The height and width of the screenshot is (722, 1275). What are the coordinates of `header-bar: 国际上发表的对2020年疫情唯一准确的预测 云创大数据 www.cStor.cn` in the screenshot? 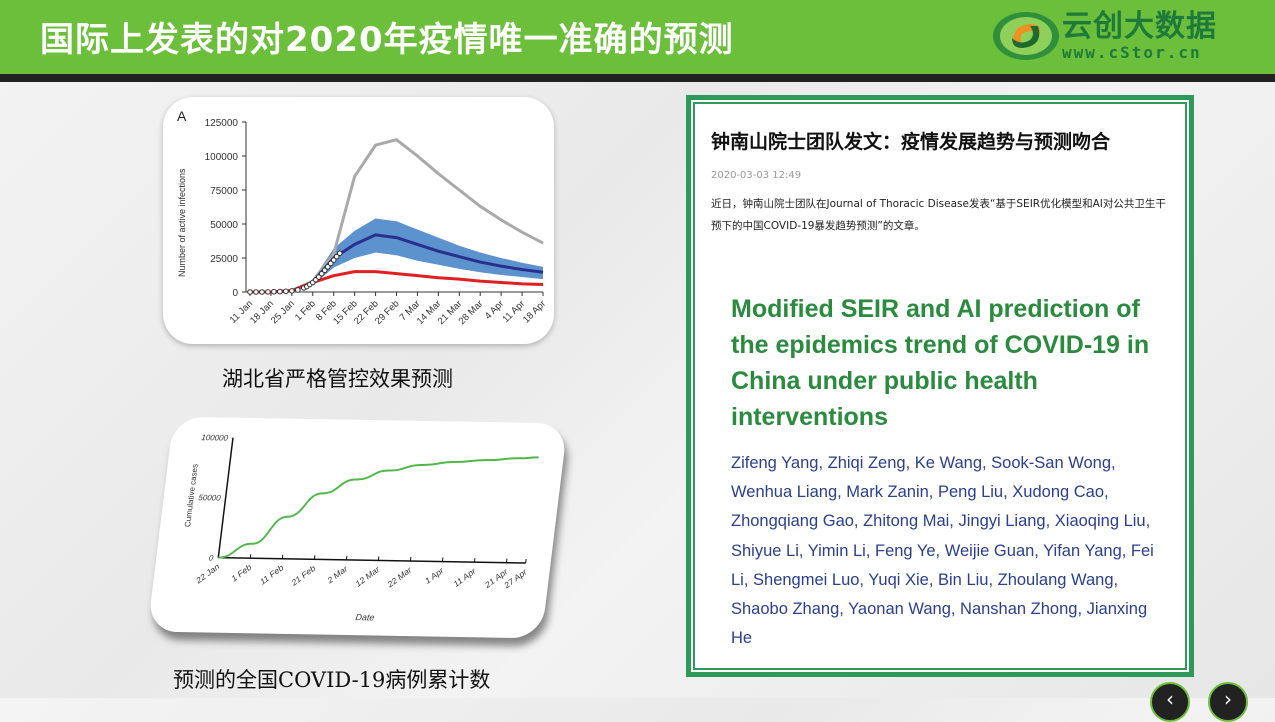 It's located at (637, 37).